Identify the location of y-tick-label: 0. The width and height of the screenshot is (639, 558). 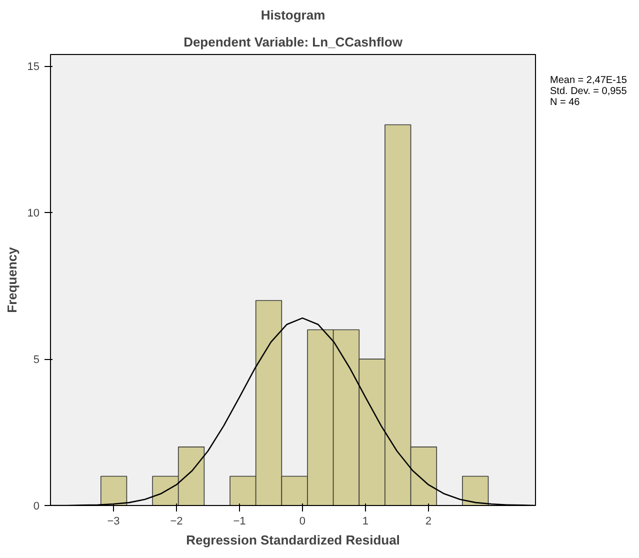
(36, 506).